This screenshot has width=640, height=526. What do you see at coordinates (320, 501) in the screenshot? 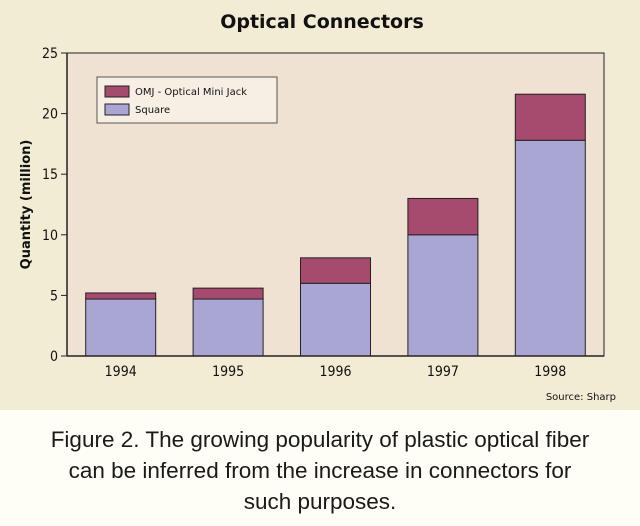
I see `caption-line: such purposes.` at bounding box center [320, 501].